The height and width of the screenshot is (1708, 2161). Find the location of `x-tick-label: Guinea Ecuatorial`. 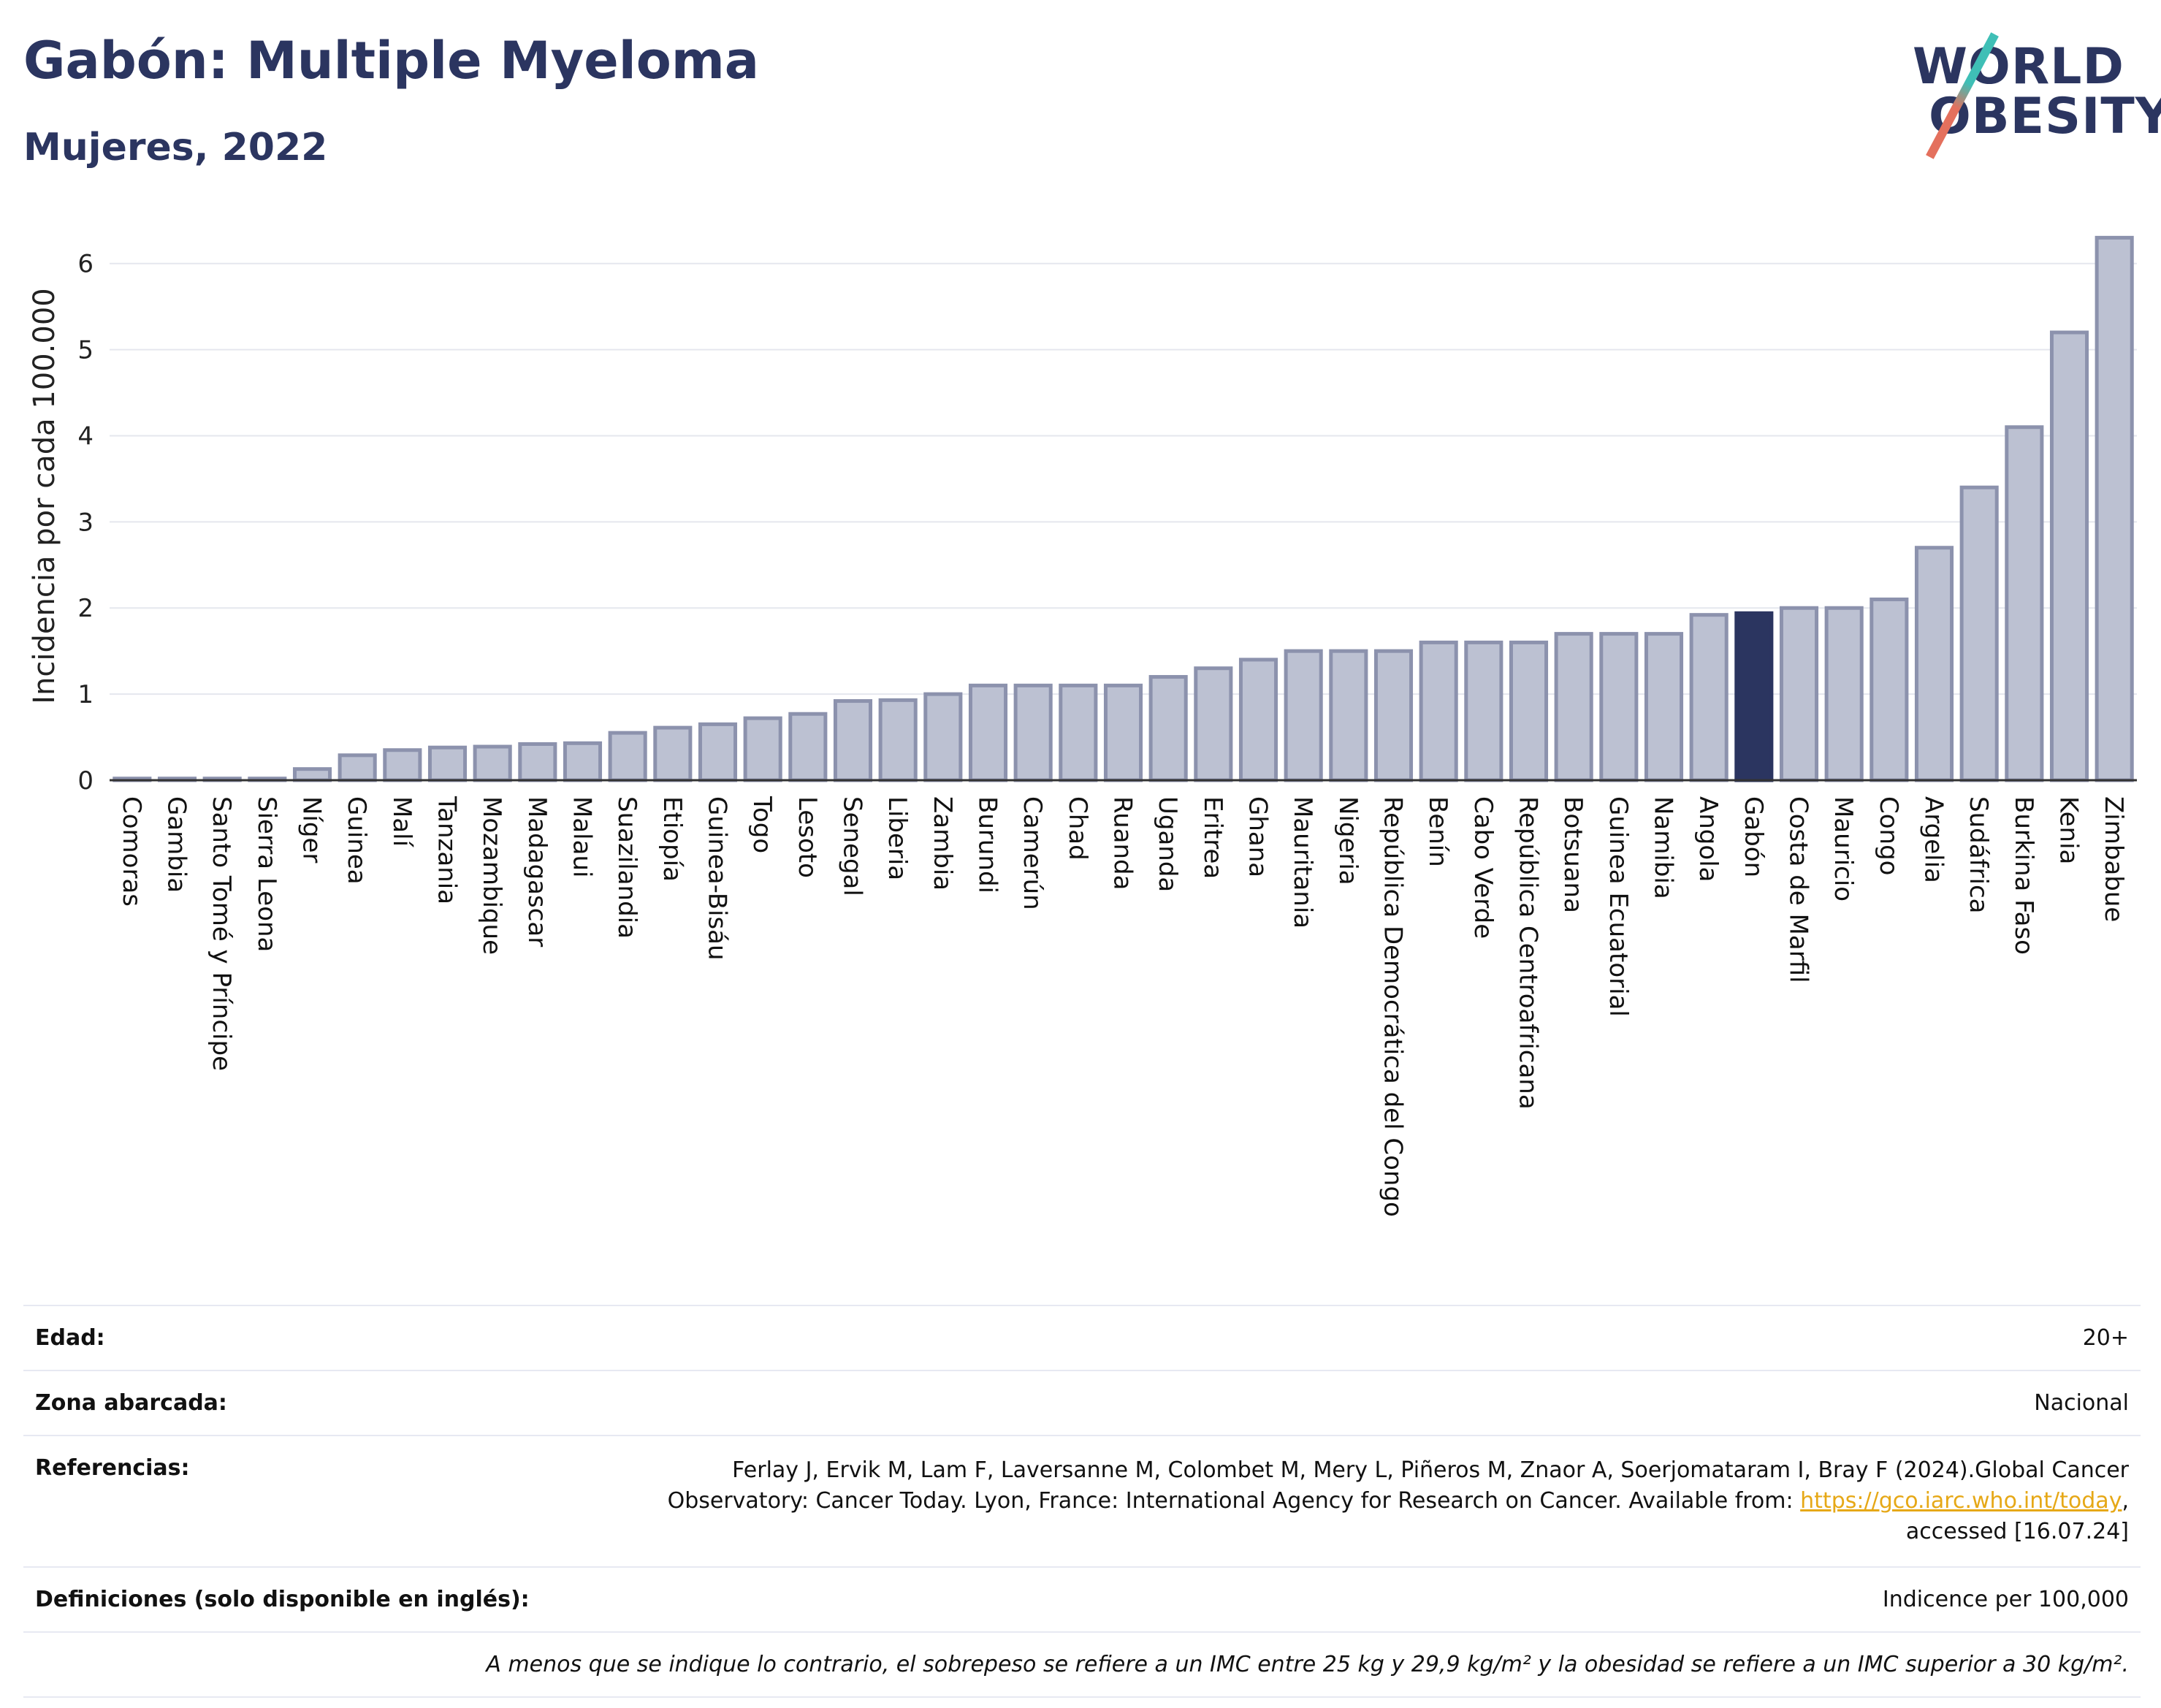

x-tick-label: Guinea Ecuatorial is located at coordinates (1619, 906).